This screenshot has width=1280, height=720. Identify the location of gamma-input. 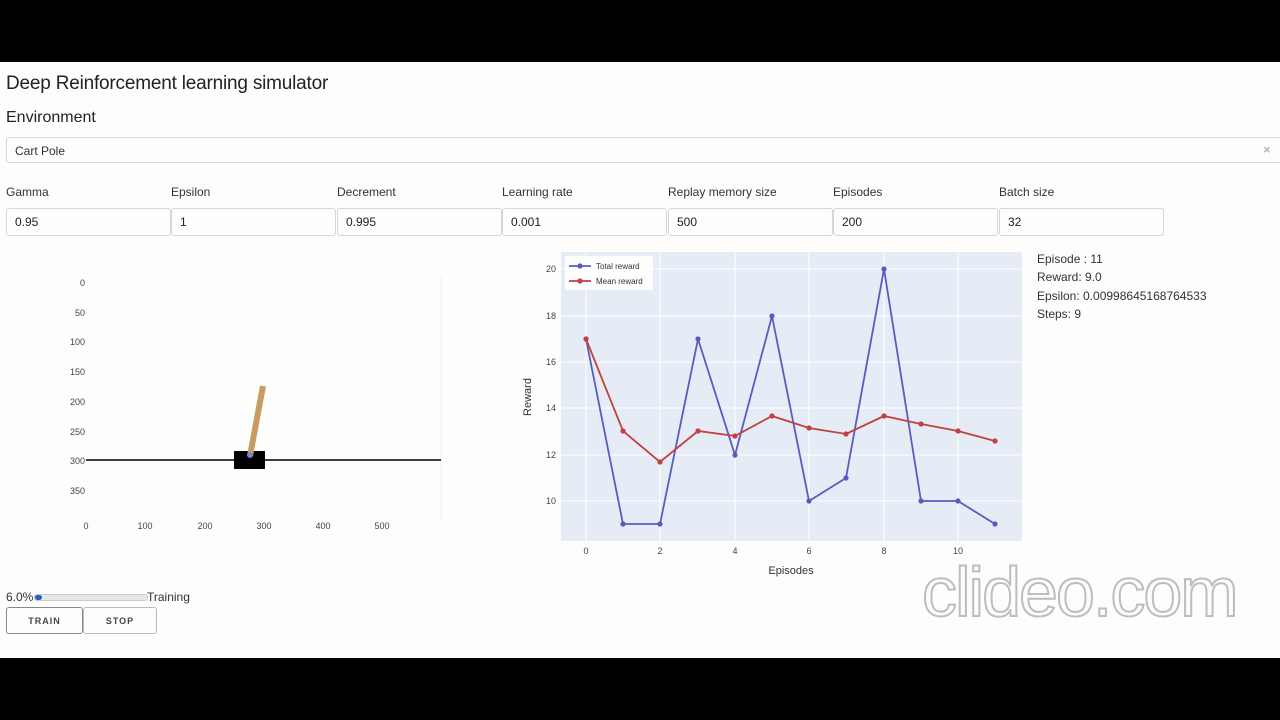
(88, 222).